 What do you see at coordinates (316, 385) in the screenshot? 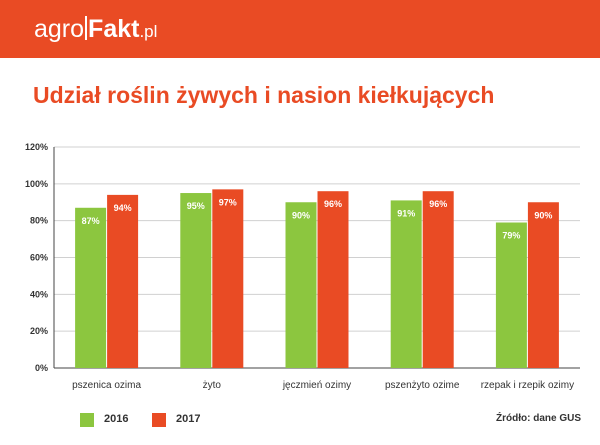
I see `x-tick-label: jęczmień ozimy` at bounding box center [316, 385].